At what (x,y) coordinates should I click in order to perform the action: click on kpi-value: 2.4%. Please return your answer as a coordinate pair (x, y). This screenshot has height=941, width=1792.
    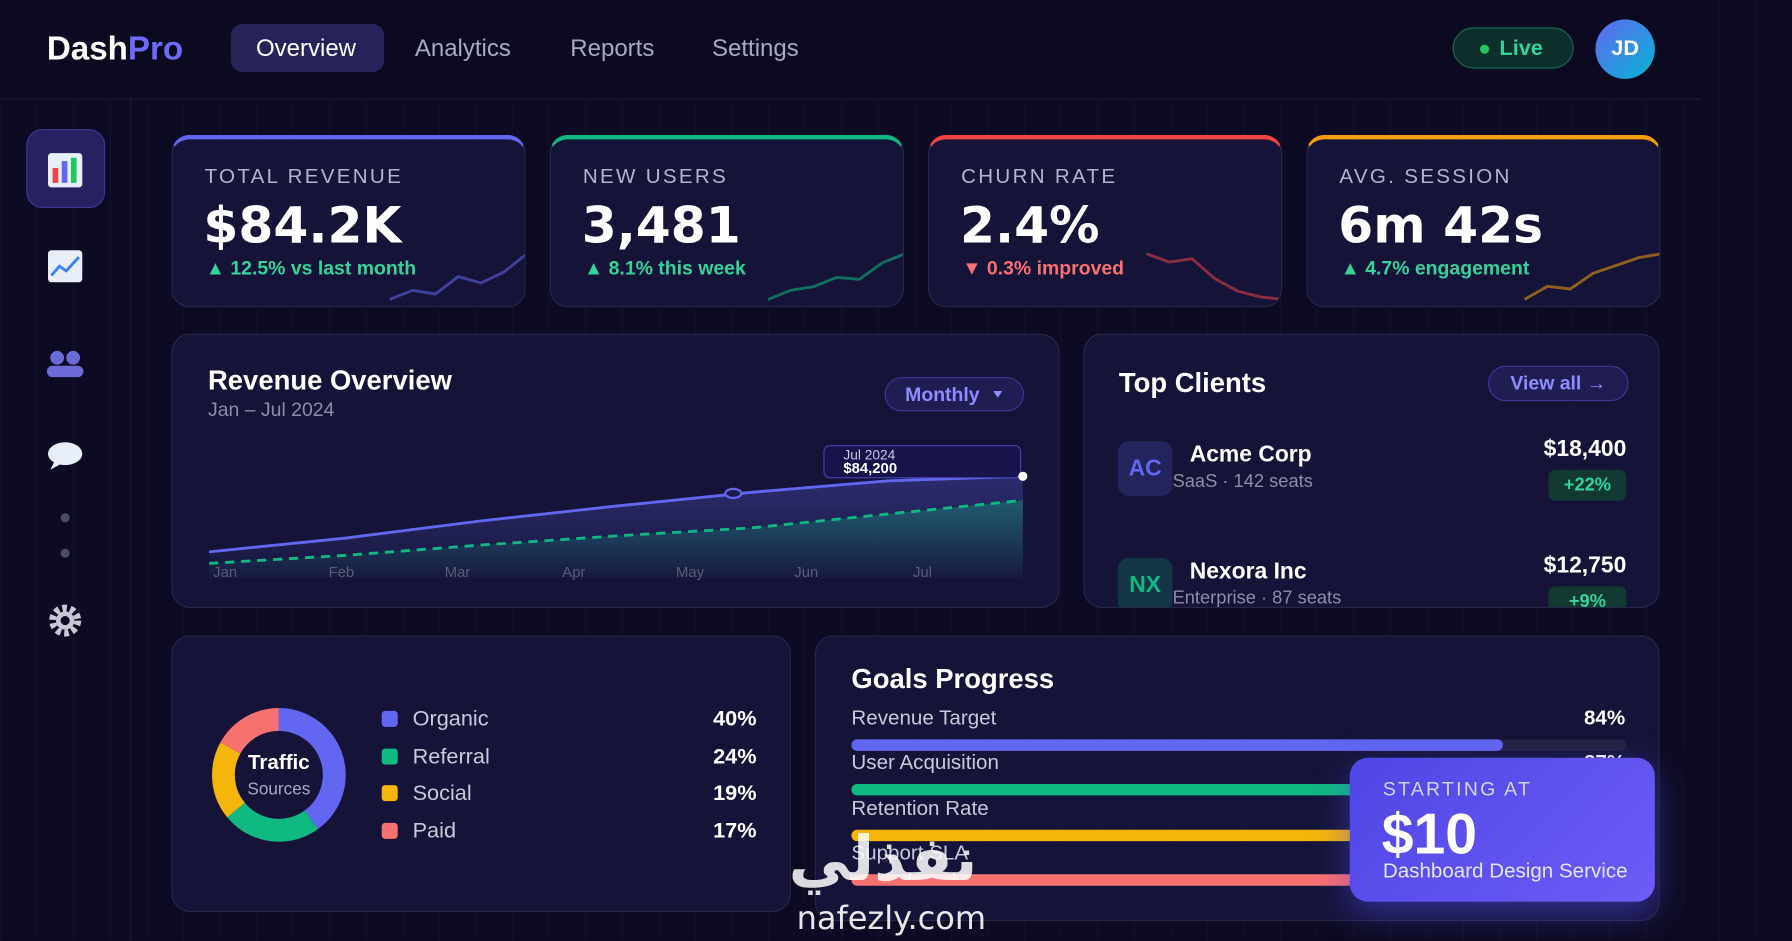
    Looking at the image, I should click on (1029, 225).